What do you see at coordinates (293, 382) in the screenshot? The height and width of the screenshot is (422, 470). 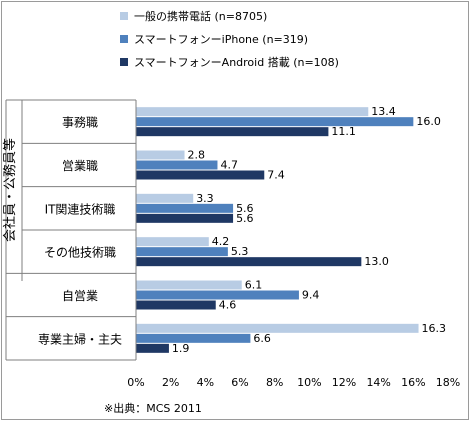 I see `x-axis: 0% 2% 4% 6% 8% 10% 12% 14% 16% 18%` at bounding box center [293, 382].